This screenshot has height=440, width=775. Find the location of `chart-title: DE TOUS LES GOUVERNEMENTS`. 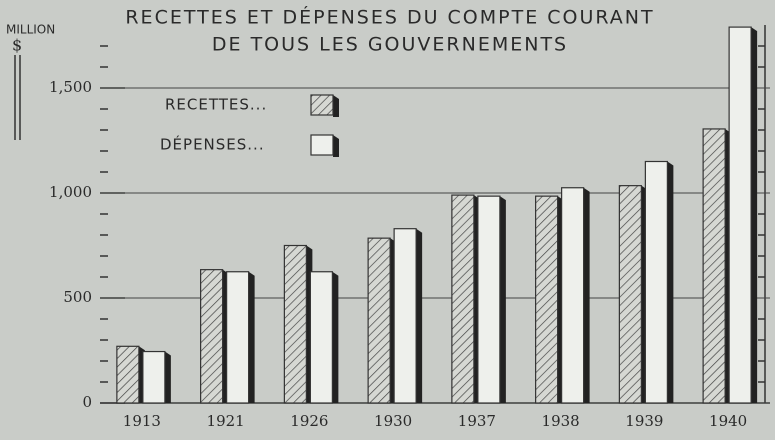

chart-title: DE TOUS LES GOUVERNEMENTS is located at coordinates (390, 45).